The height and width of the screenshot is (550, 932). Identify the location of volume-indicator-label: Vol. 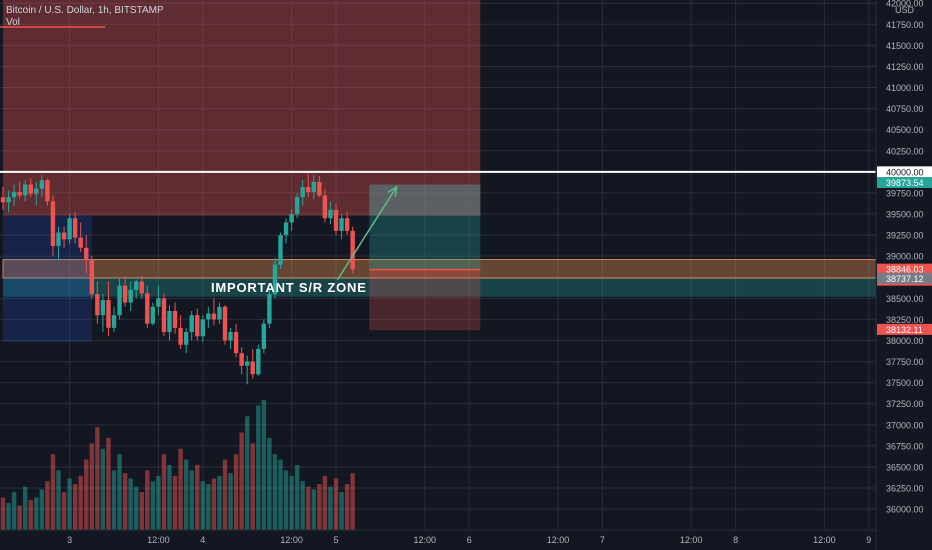
(13, 22).